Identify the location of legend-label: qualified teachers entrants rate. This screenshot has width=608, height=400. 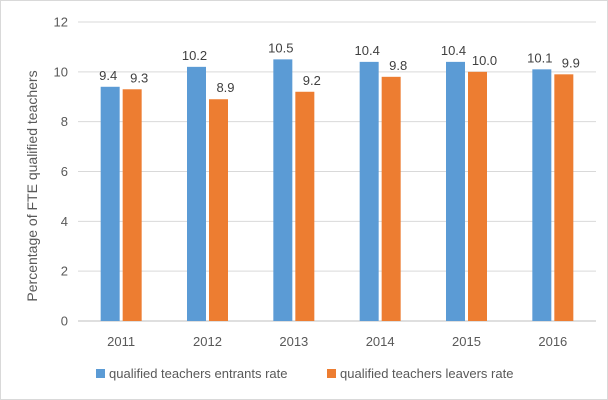
(198, 373).